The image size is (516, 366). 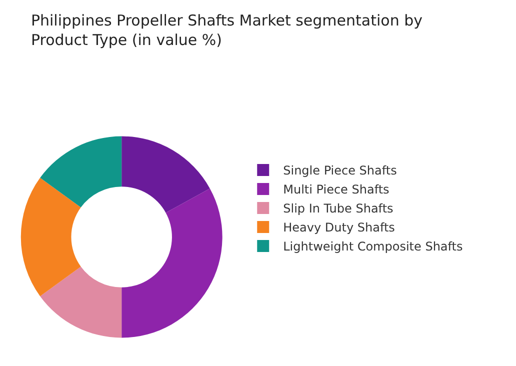 I want to click on legend-label: Multi Piece Shafts, so click(x=336, y=189).